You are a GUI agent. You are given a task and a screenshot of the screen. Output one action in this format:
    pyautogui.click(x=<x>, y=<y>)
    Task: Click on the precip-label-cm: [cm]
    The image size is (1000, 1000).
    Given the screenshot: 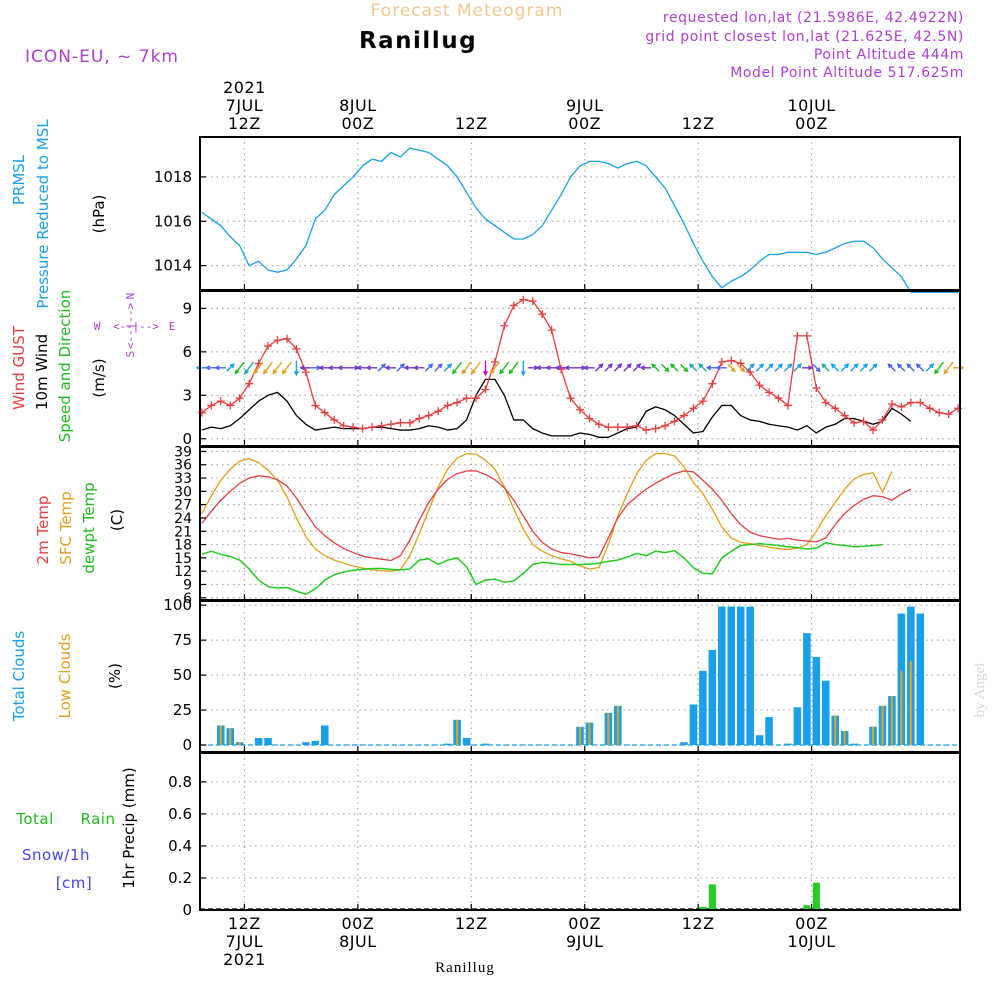 What is the action you would take?
    pyautogui.click(x=74, y=883)
    